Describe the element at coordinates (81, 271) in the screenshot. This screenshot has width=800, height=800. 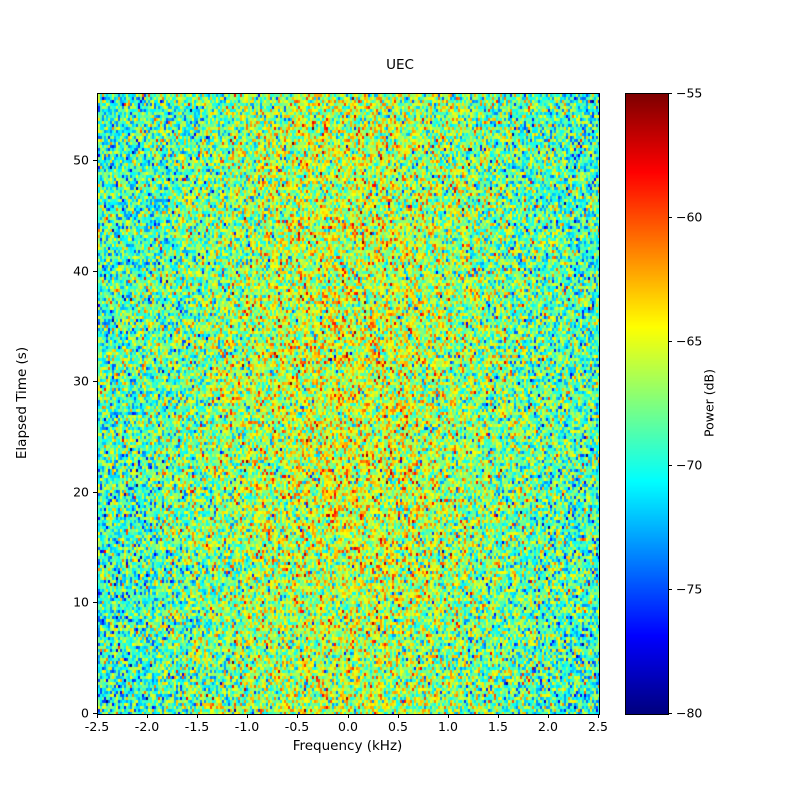
I see `y-tick-label: 40` at that location.